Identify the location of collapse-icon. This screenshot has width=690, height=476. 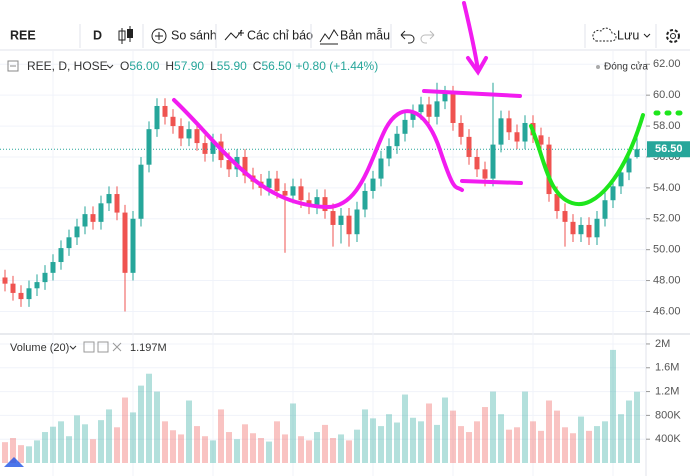
(13, 66).